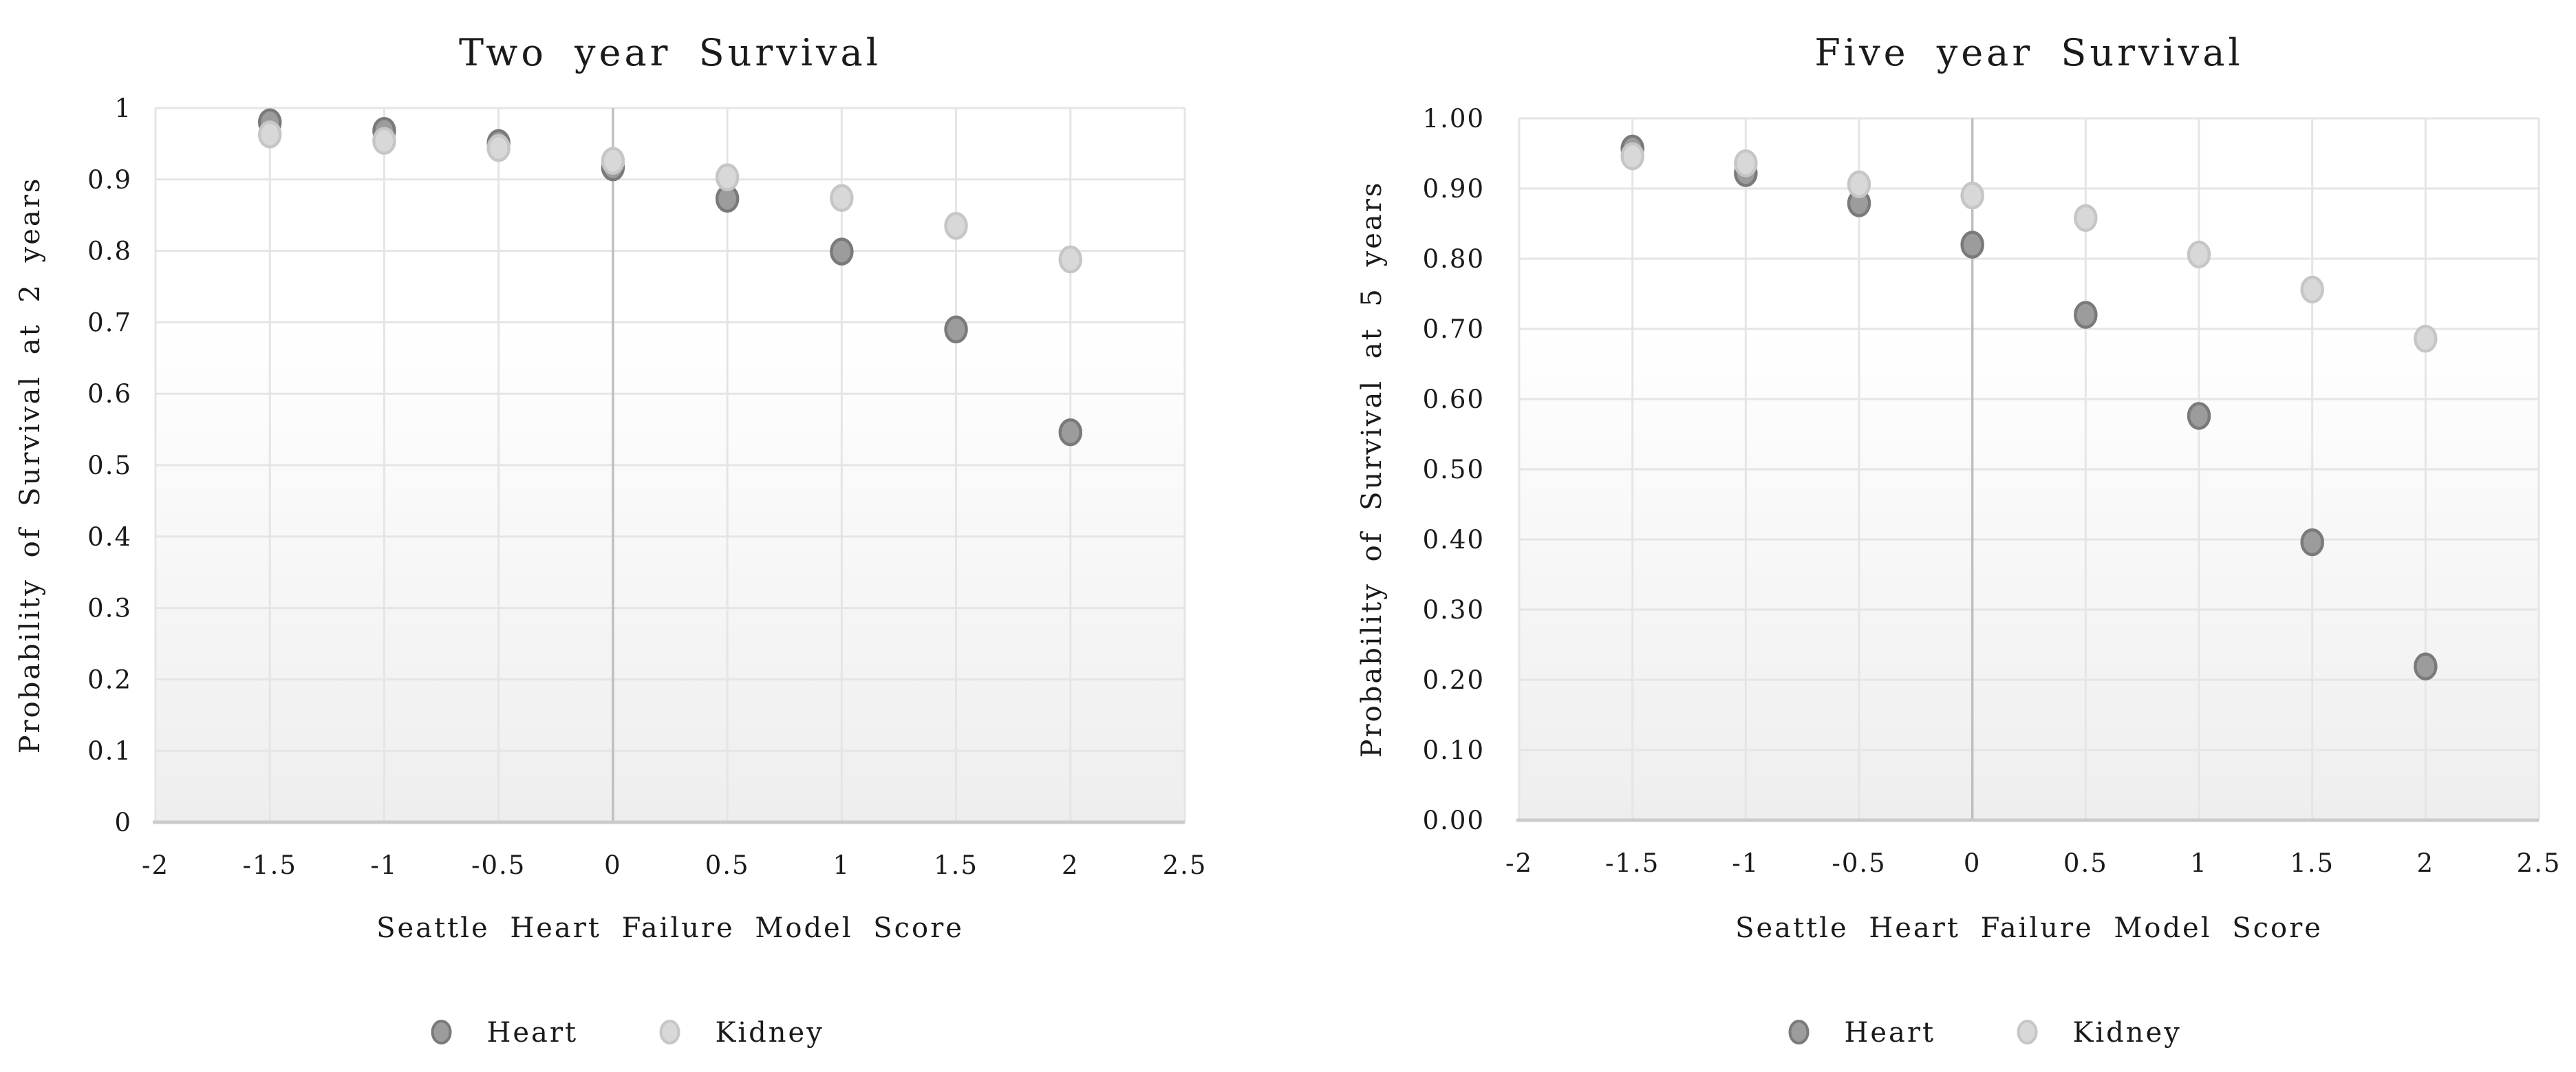 This screenshot has height=1072, width=2576. Describe the element at coordinates (123, 109) in the screenshot. I see `y-tick-label: 1` at that location.